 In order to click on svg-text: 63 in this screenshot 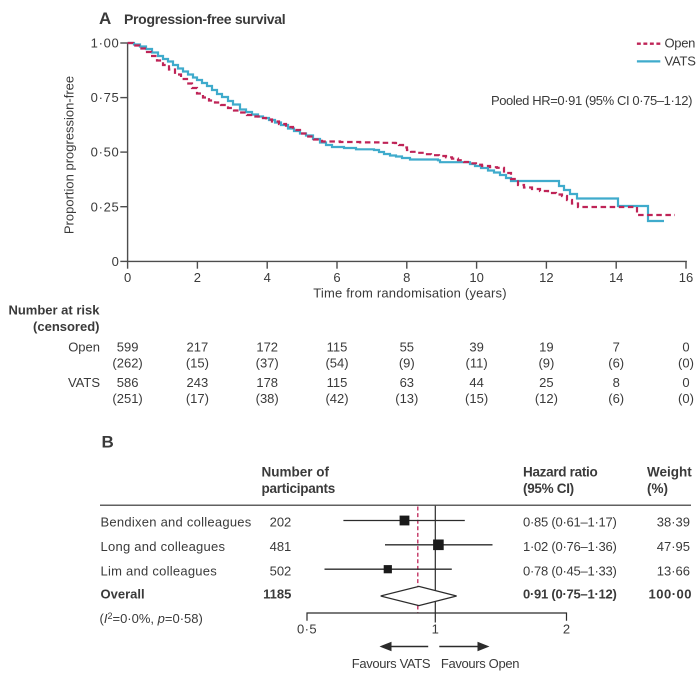, I will do `click(407, 382)`.